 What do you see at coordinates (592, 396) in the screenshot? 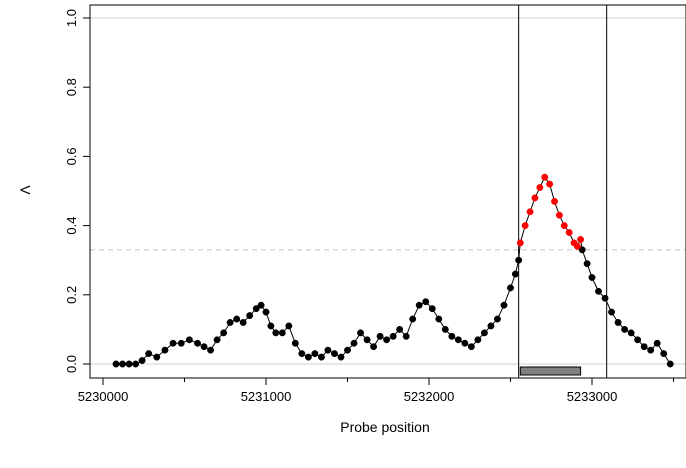
I see `x-tick-label: 5233000` at bounding box center [592, 396].